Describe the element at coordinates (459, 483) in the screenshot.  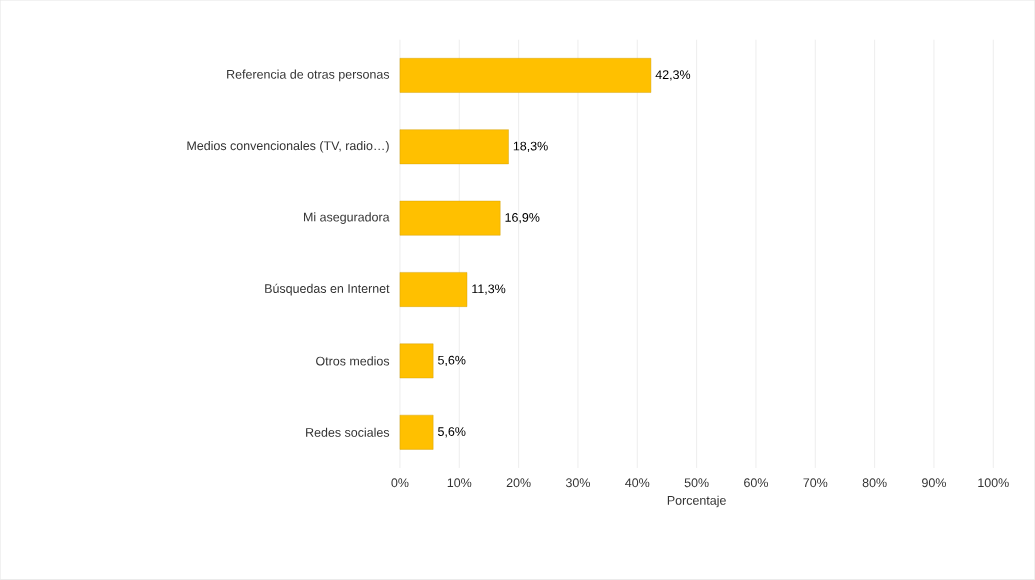
I see `x-tick-label: 10%` at that location.